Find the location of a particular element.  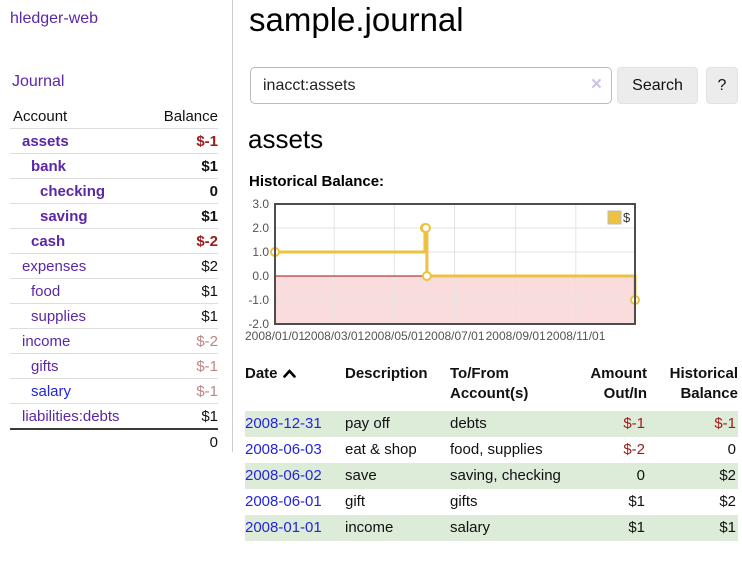

transaction-amount: $-2 is located at coordinates (634, 449).